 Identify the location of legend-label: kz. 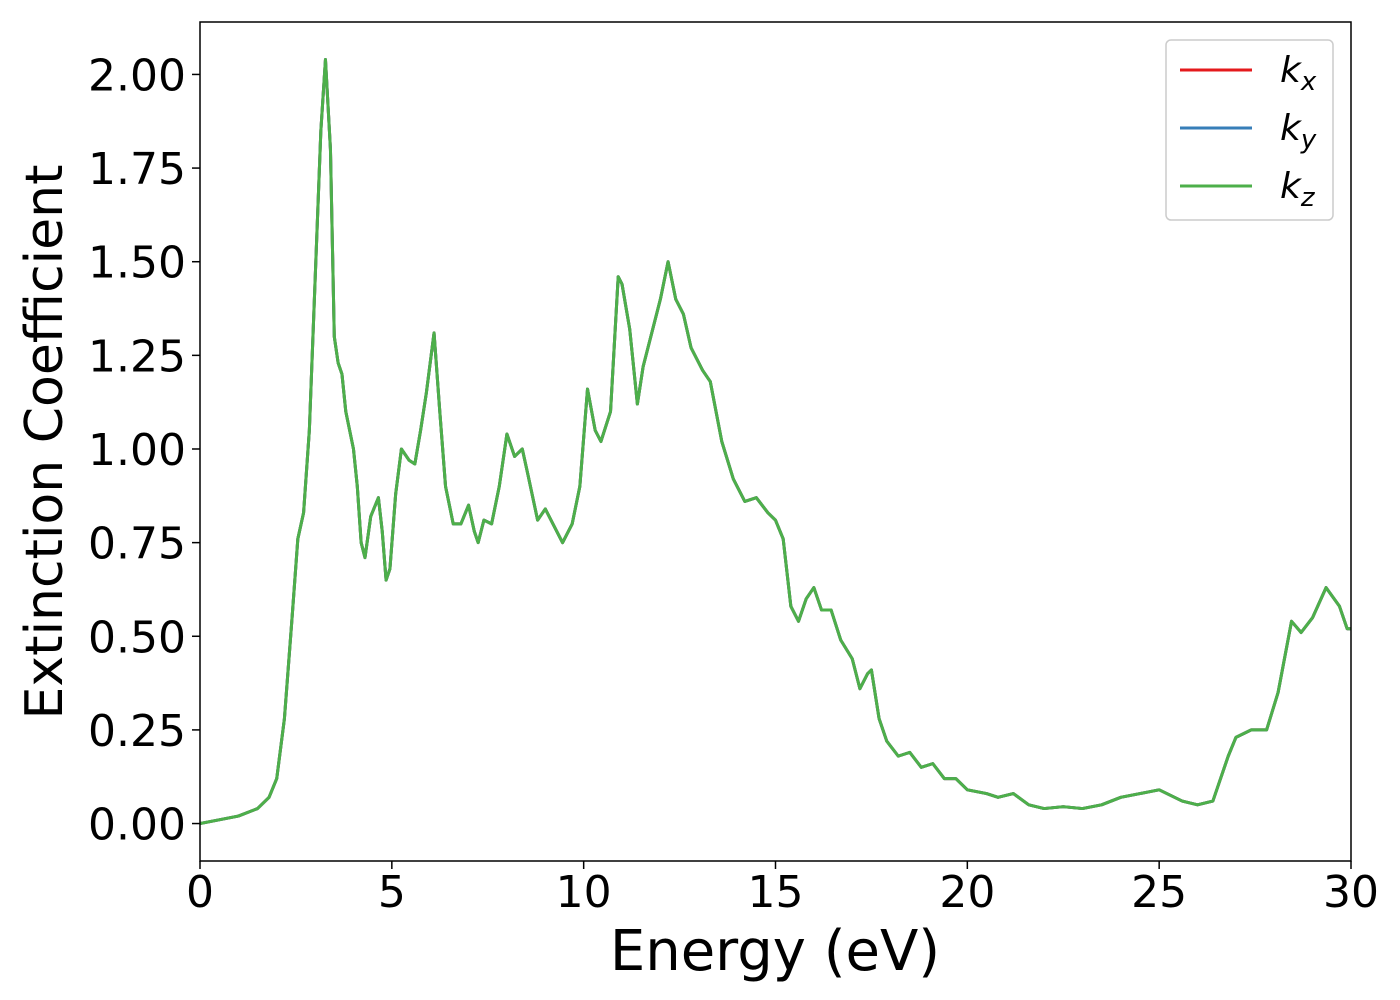
(1298, 189).